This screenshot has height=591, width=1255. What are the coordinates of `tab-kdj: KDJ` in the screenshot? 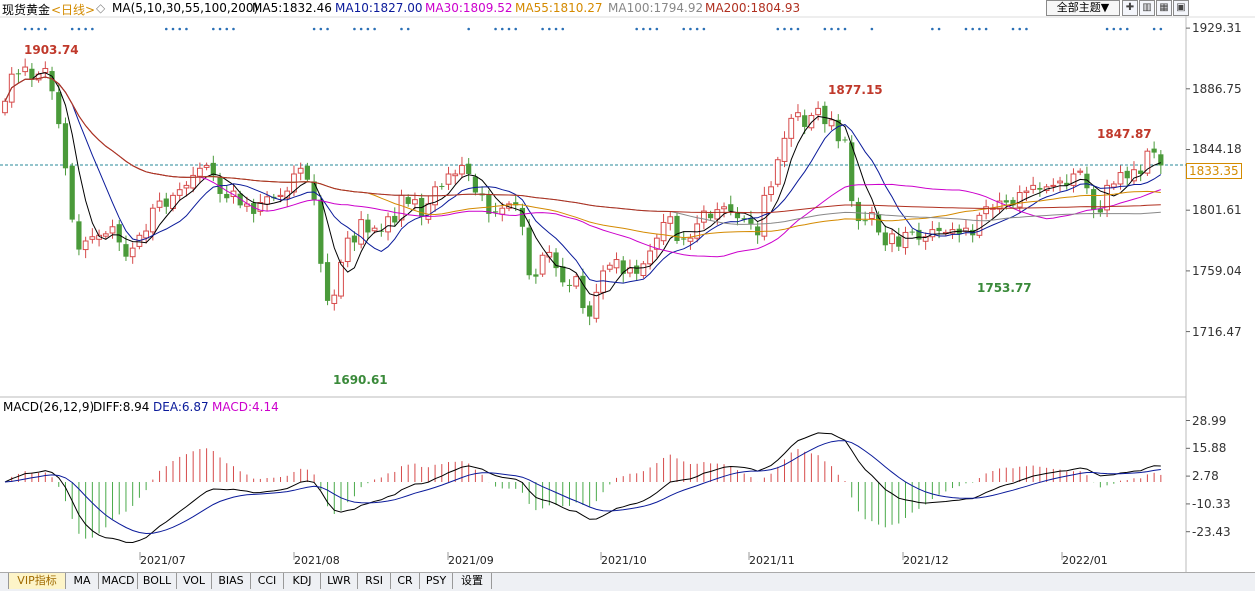 It's located at (302, 581).